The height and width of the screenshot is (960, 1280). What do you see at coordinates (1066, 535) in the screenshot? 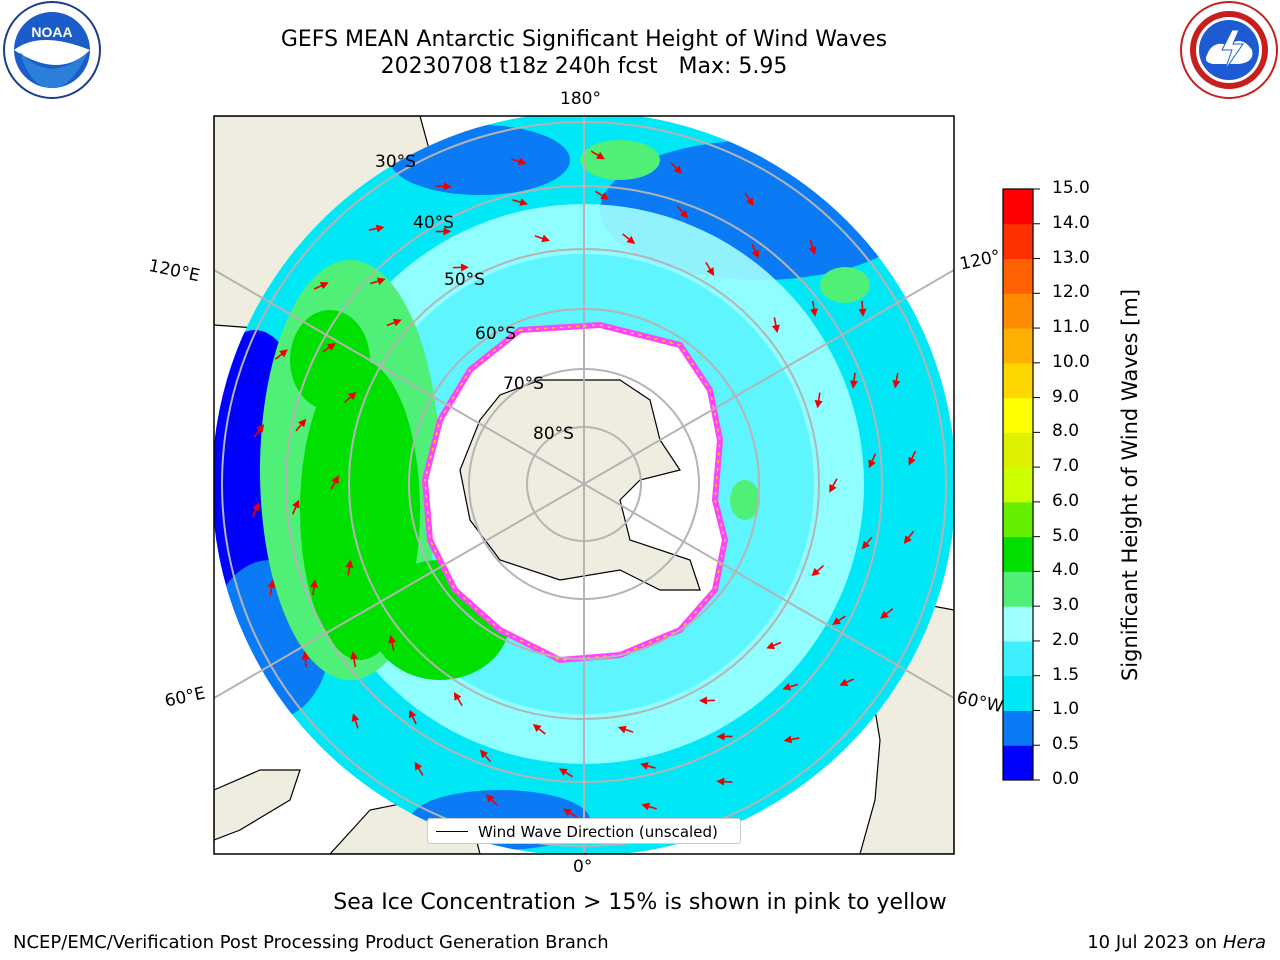
I see `colorbar-tick-label: 5.0` at bounding box center [1066, 535].